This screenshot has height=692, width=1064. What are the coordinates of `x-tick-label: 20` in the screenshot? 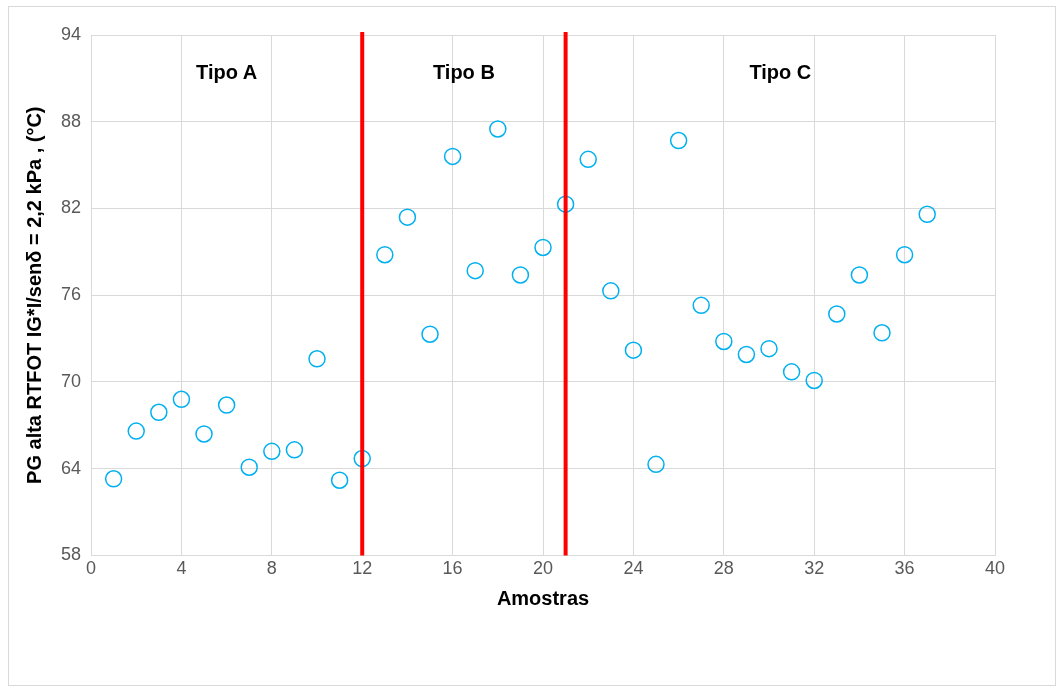 It's located at (543, 568).